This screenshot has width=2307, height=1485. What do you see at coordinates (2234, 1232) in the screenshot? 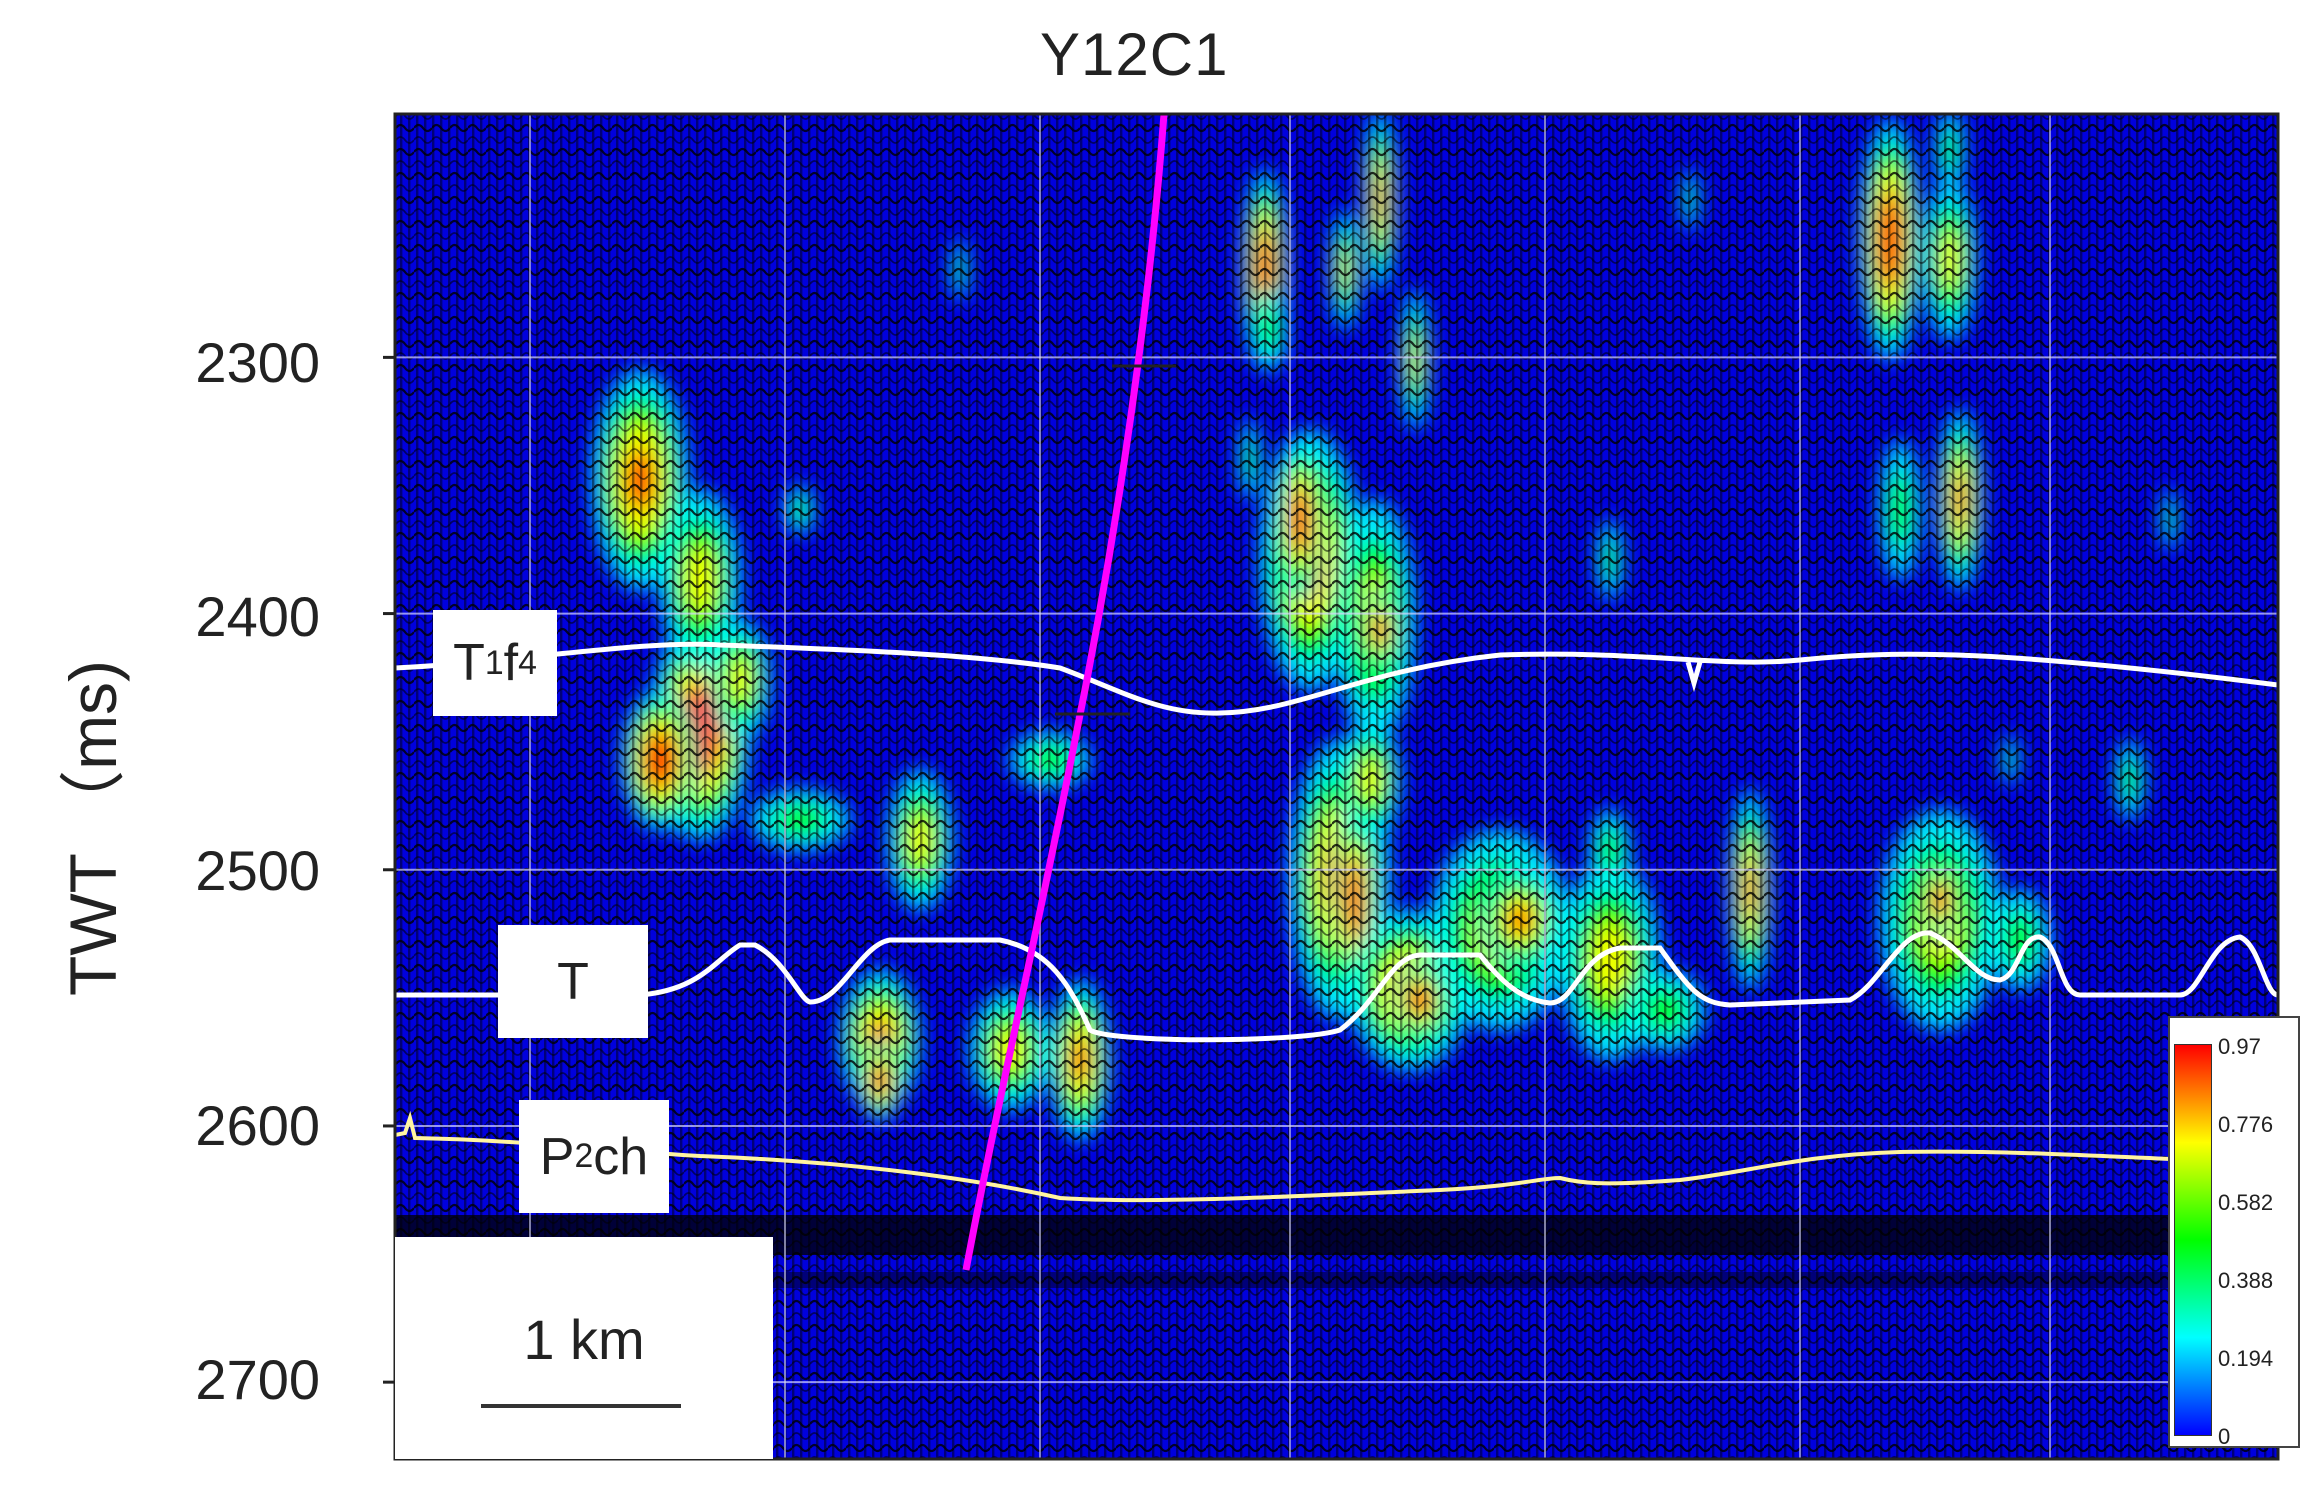
I see `colorbar: 0.97 0.776 0.582 0.388 0.194 0` at bounding box center [2234, 1232].